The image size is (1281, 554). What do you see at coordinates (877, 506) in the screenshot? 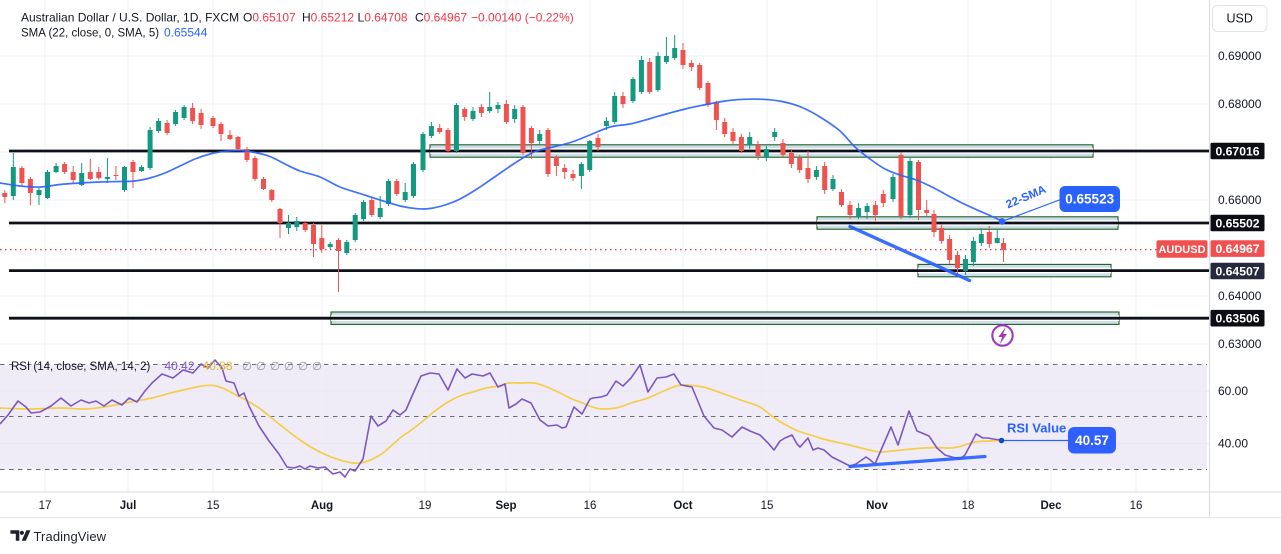
I see `svg-text: Nov` at bounding box center [877, 506].